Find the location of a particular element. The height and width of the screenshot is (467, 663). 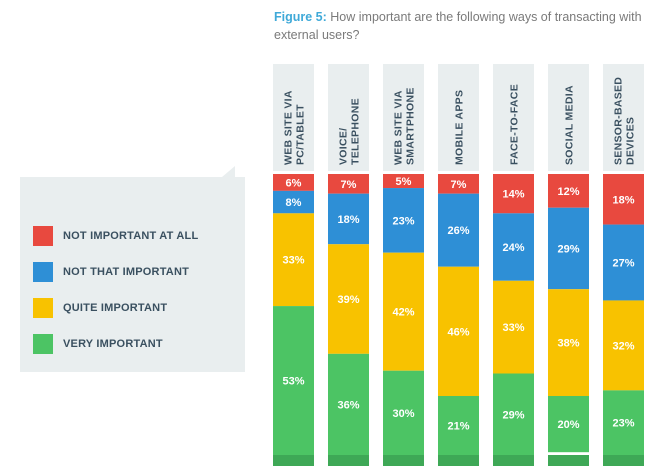

data-label: 39% is located at coordinates (348, 300).